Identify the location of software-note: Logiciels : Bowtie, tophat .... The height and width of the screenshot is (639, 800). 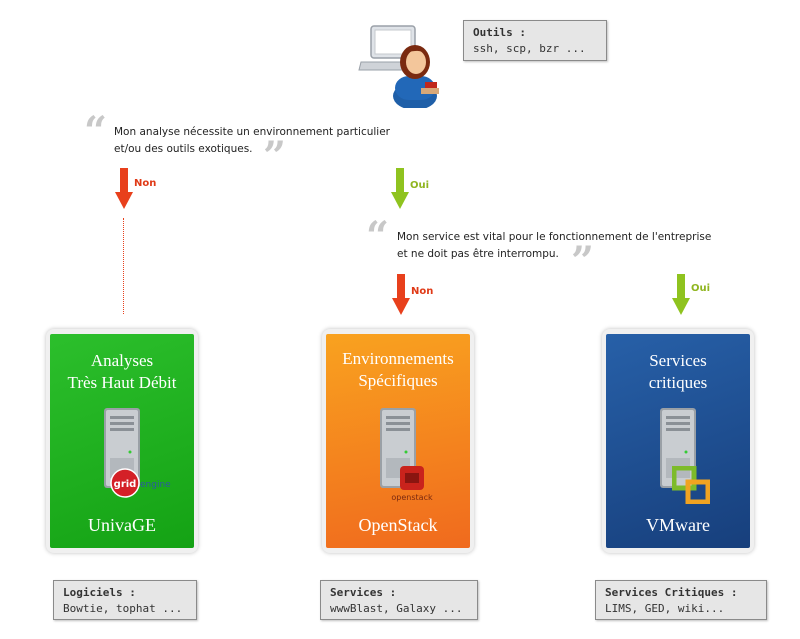
(125, 600).